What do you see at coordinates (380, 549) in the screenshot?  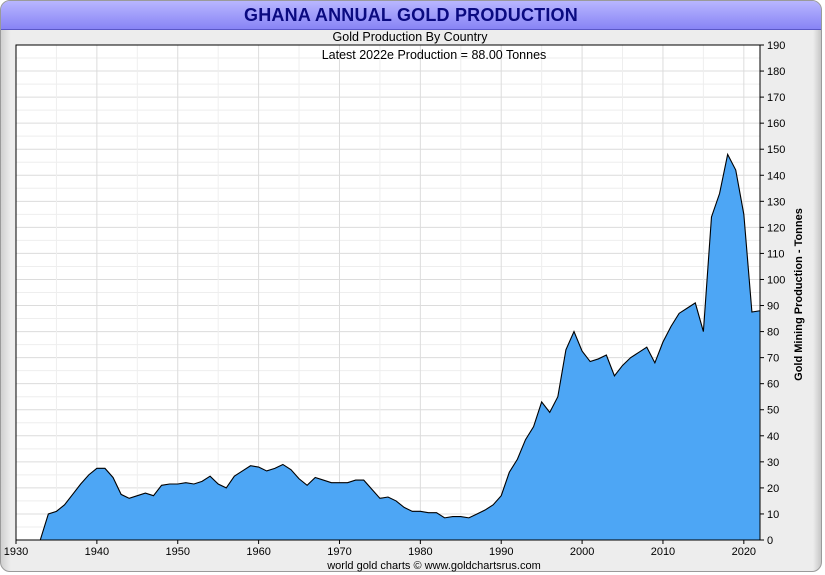 I see `x-axis: 1930 1940 1950 1960 1970 1980 1990 2000 2010 2020` at bounding box center [380, 549].